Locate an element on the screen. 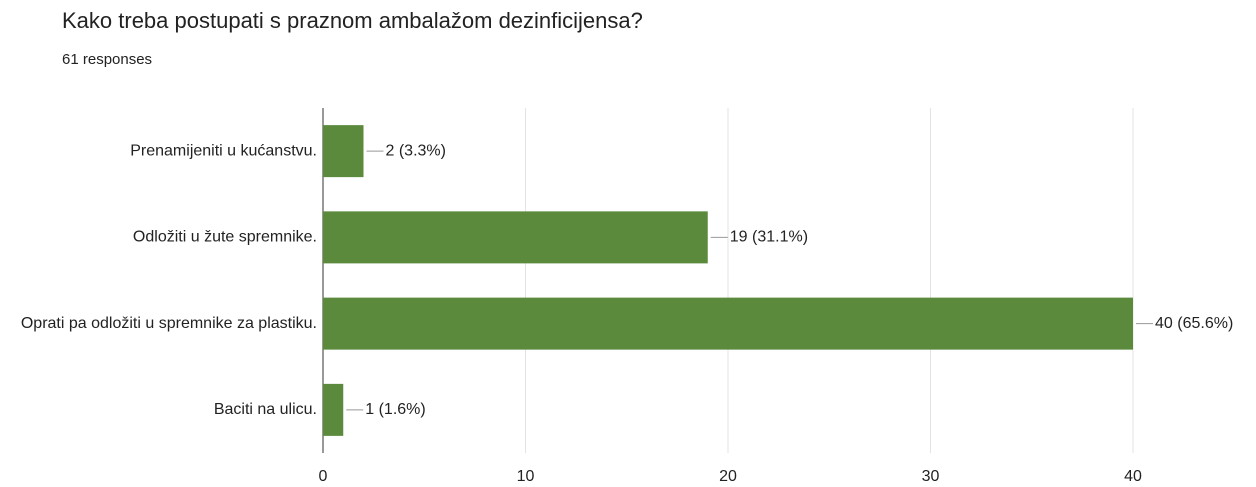  x-tick-label: 20 is located at coordinates (728, 476).